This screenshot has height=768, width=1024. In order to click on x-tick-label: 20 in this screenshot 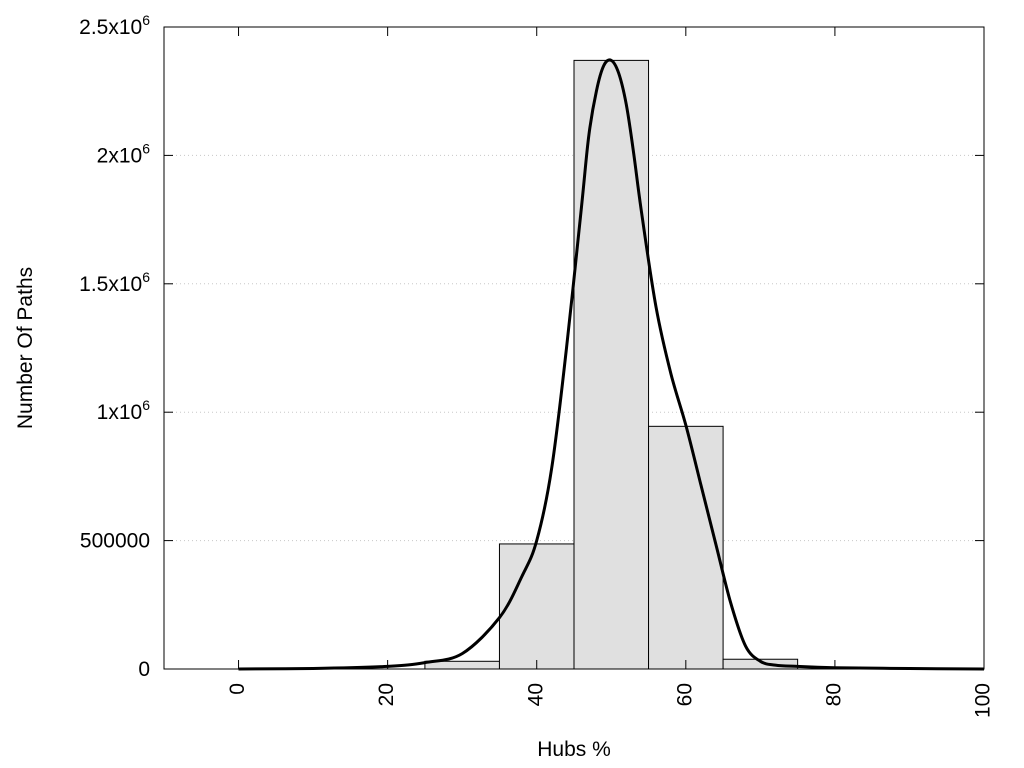, I will do `click(386, 694)`.